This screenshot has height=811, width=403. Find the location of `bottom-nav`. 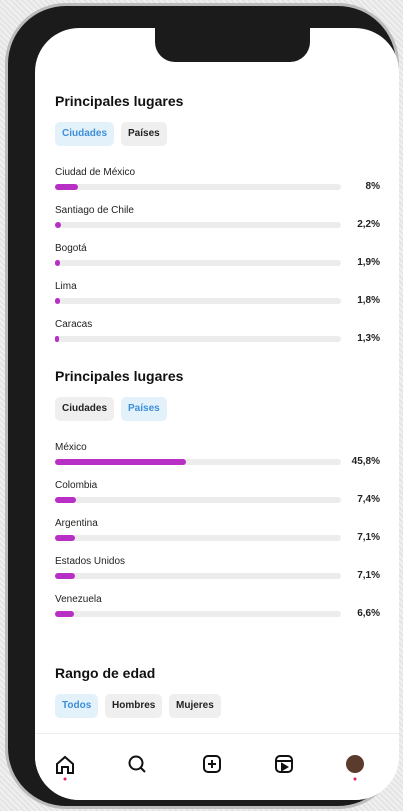

bottom-nav is located at coordinates (217, 766).